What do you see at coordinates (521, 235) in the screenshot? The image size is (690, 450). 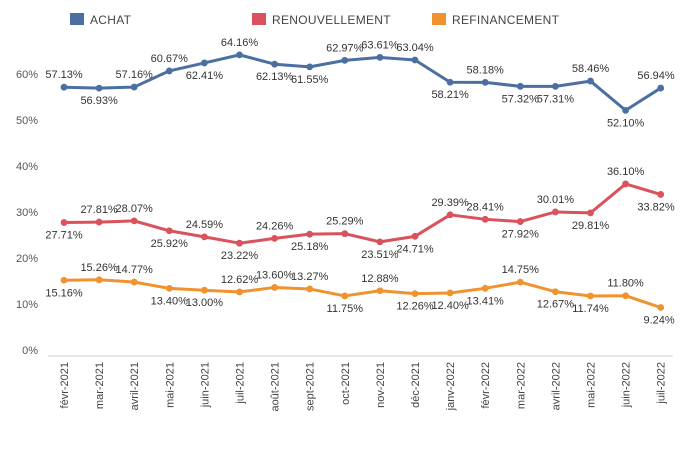 I see `data-label: 27.92%` at bounding box center [521, 235].